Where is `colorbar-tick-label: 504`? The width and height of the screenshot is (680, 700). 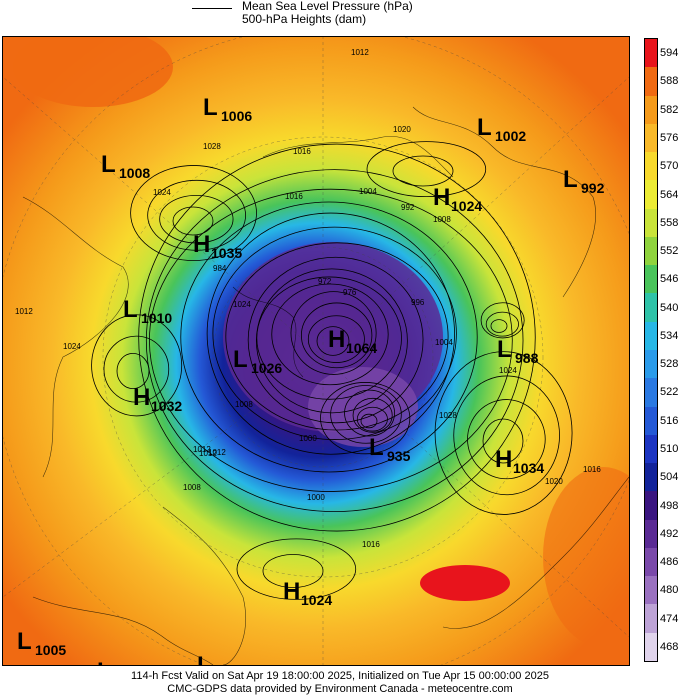 colorbar-tick-label: 504 is located at coordinates (669, 477).